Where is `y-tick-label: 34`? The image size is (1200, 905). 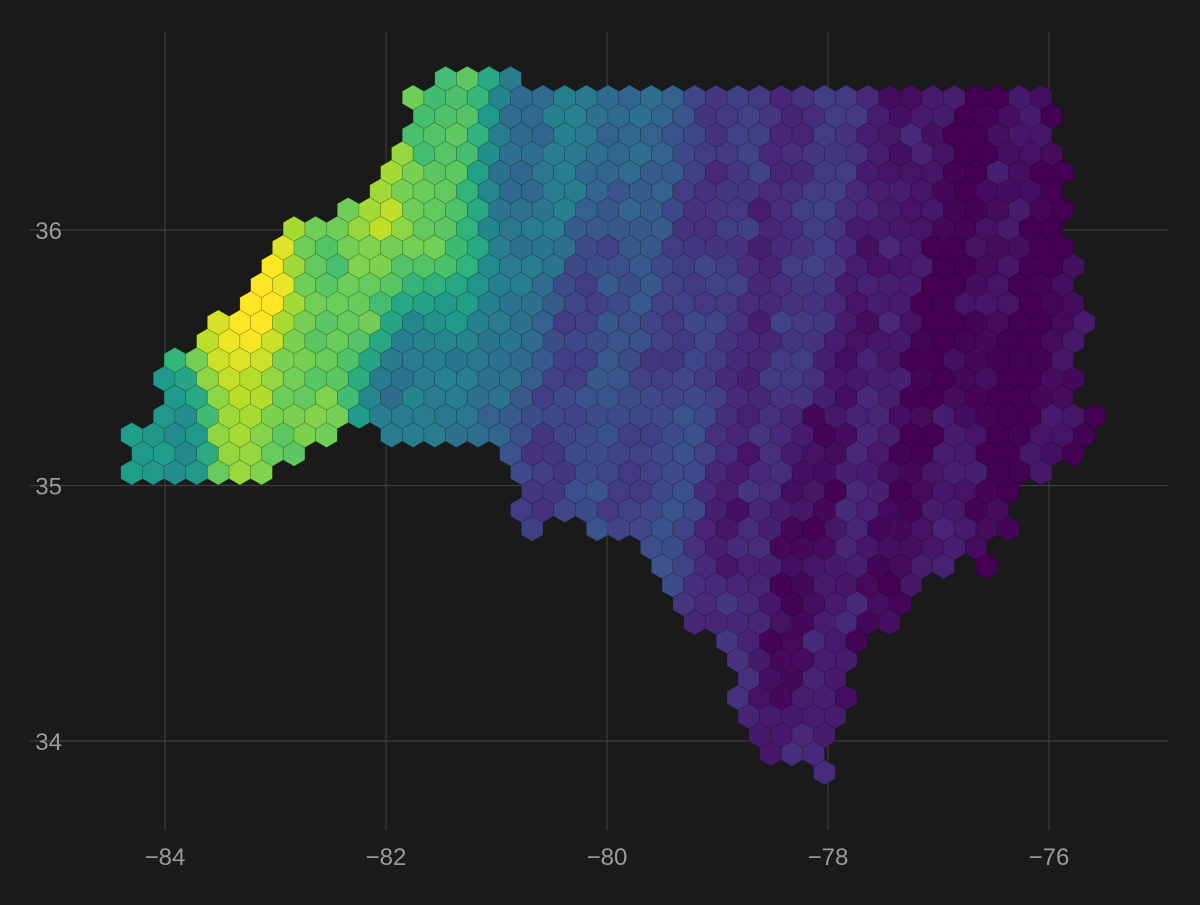
y-tick-label: 34 is located at coordinates (48, 742).